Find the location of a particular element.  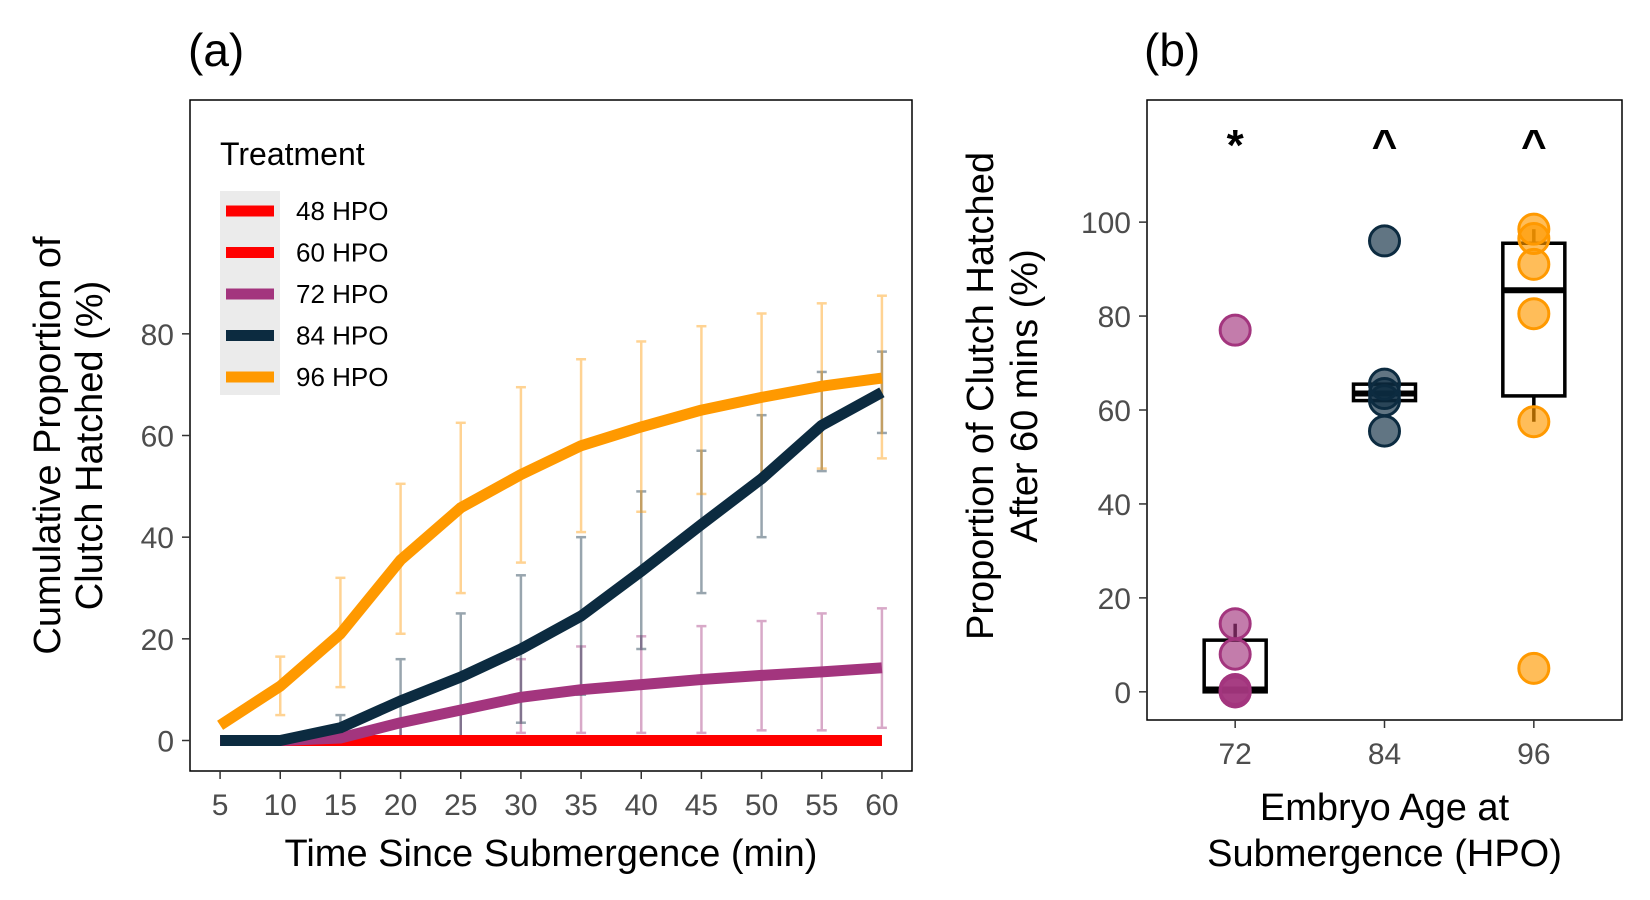

x-tick-label: 72 is located at coordinates (1234, 754).